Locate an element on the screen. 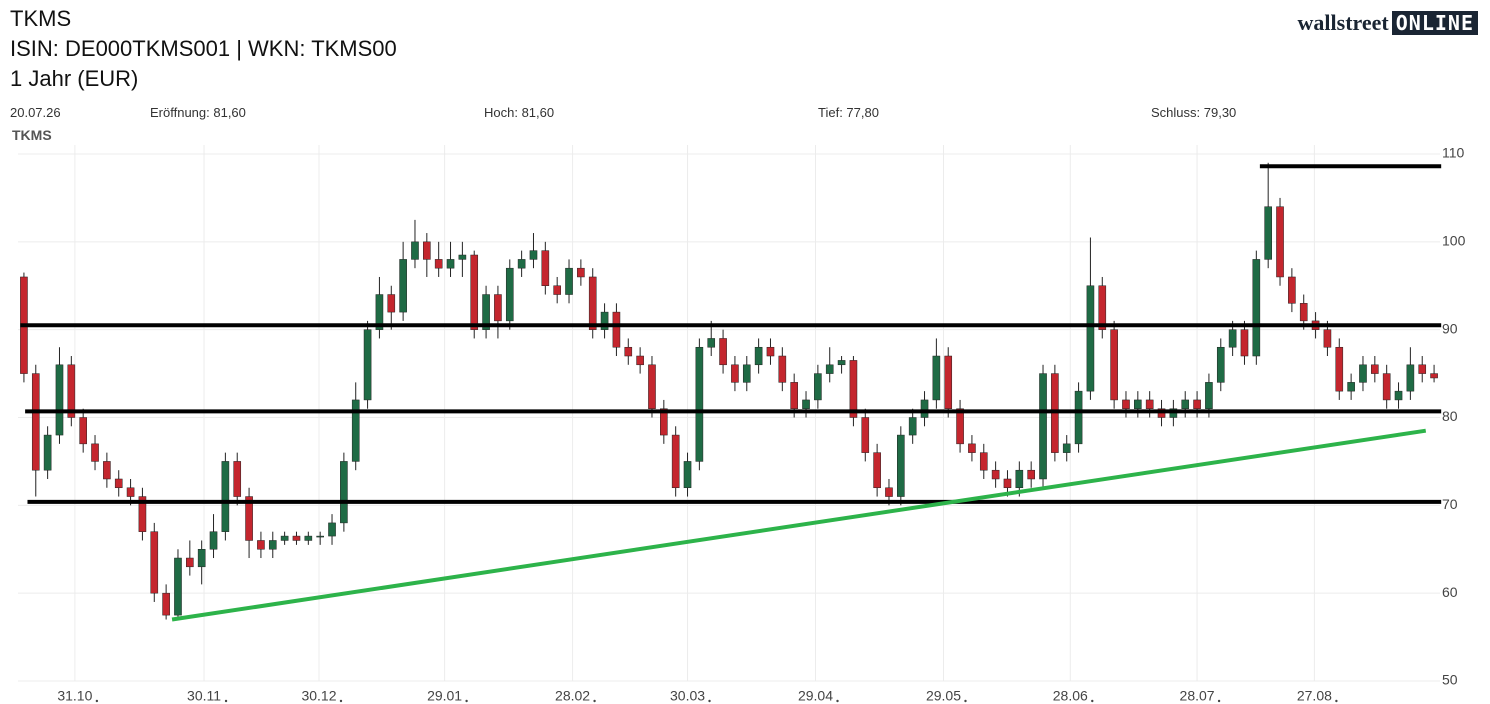 The height and width of the screenshot is (704, 1490). y-tick-label: 60 is located at coordinates (1450, 592).